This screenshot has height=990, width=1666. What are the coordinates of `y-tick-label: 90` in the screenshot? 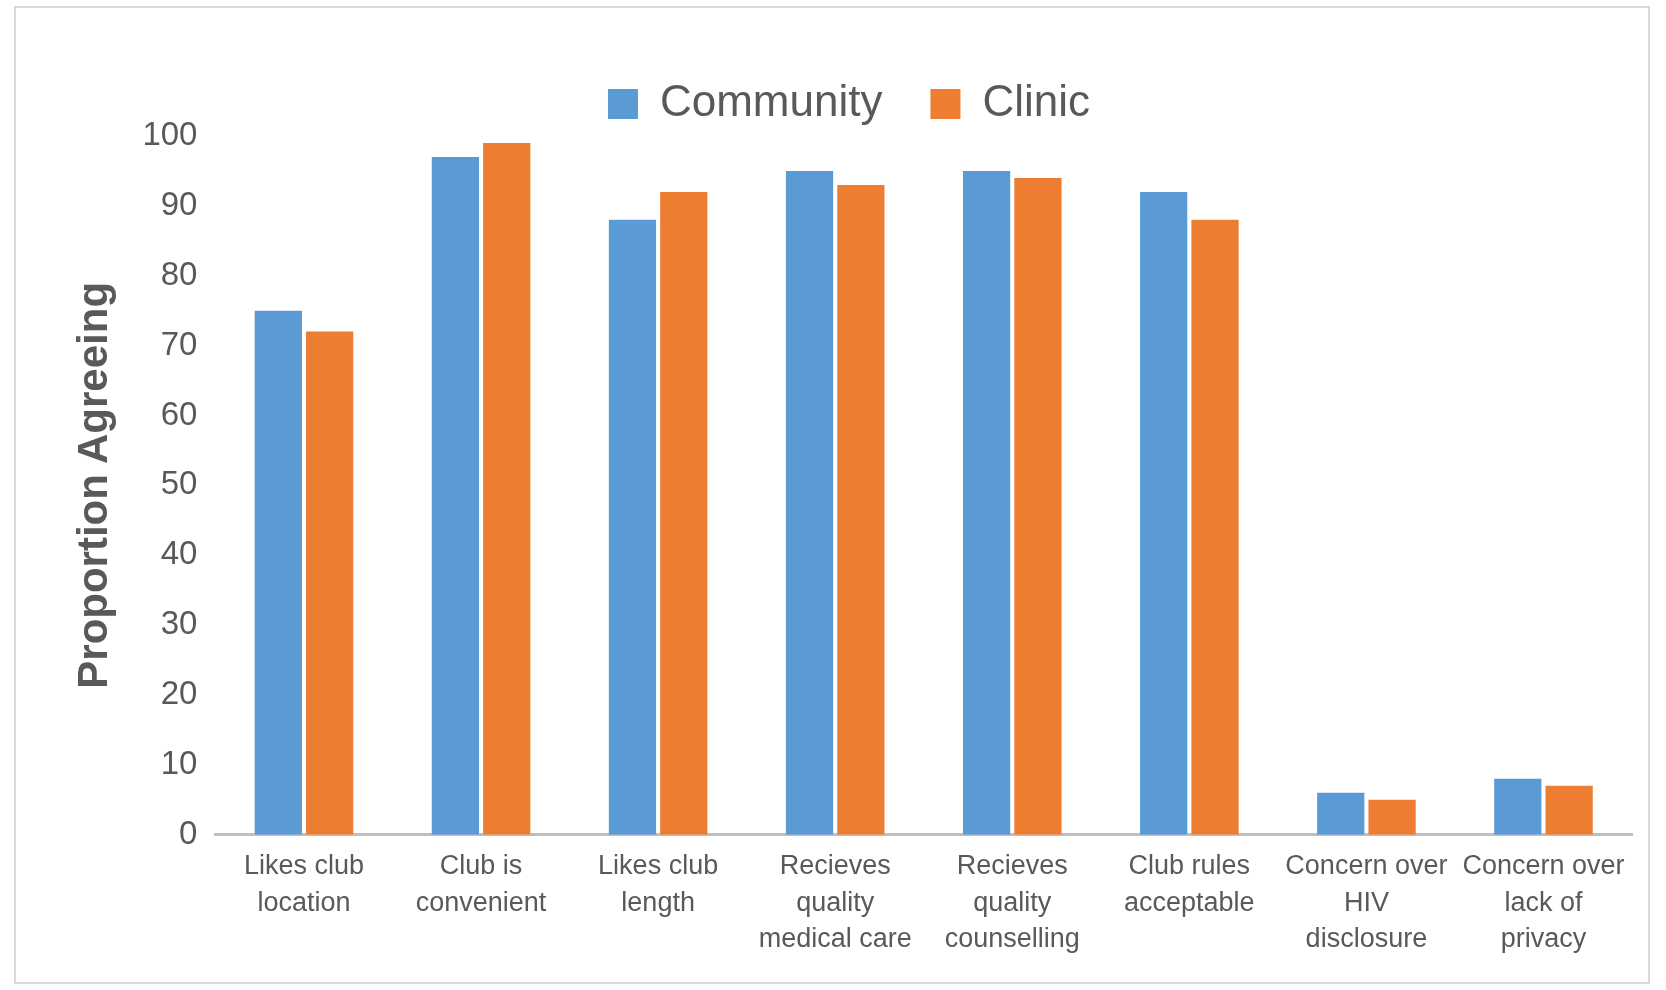 It's located at (179, 203).